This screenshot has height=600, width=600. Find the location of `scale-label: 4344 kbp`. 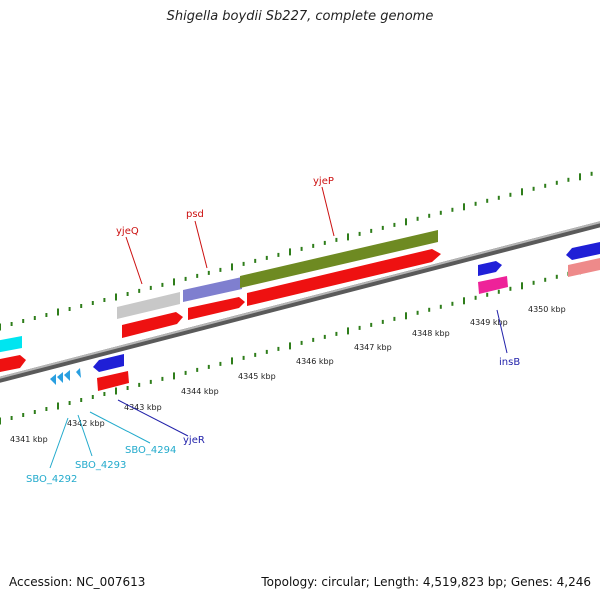

scale-label: 4344 kbp is located at coordinates (200, 391).